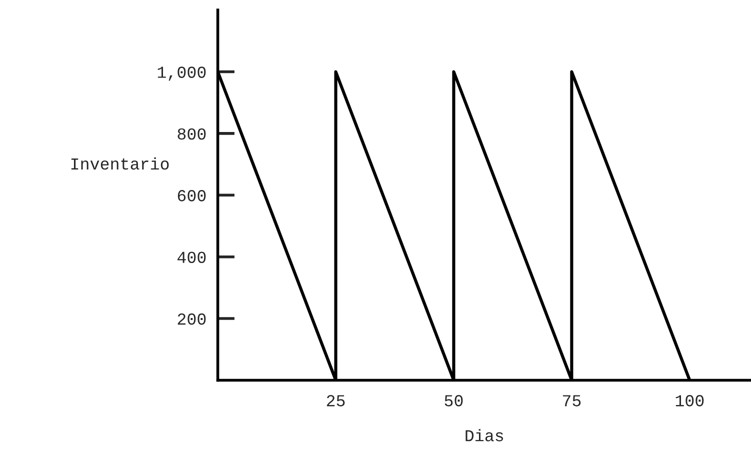 This screenshot has width=751, height=457. I want to click on x-axis-title: Dias, so click(485, 435).